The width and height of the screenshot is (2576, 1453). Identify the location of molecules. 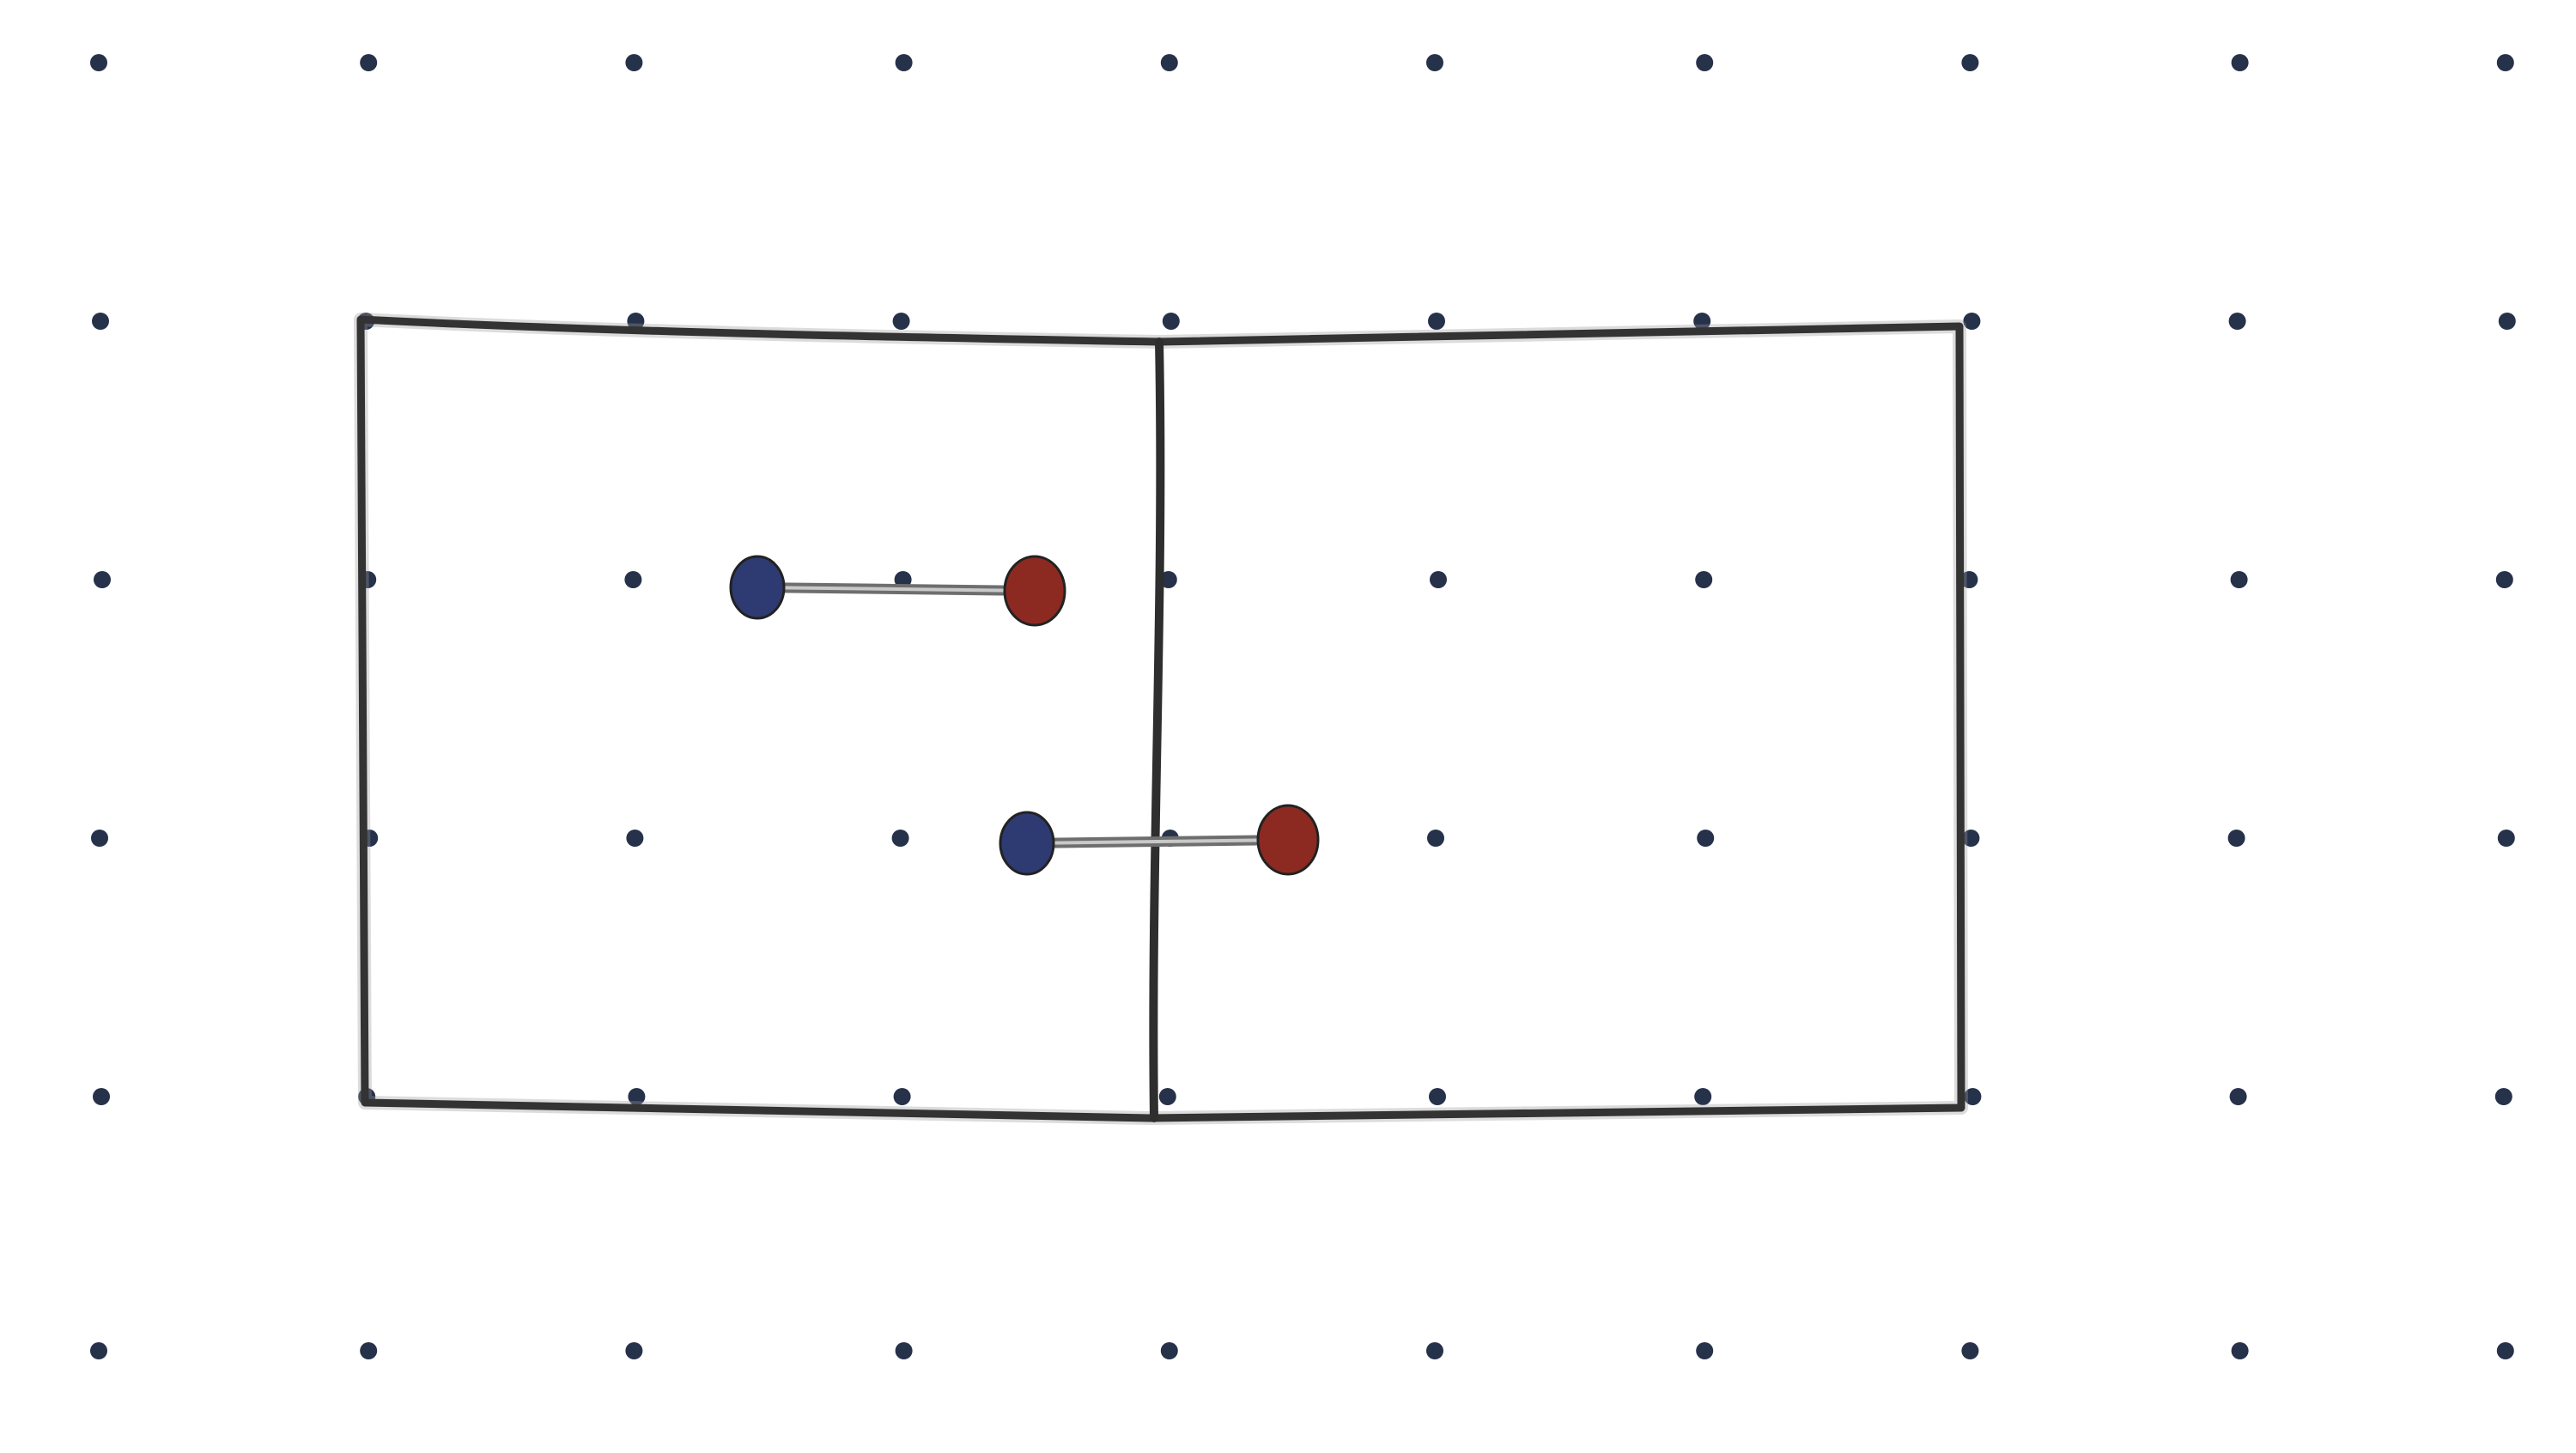
(1024, 716).